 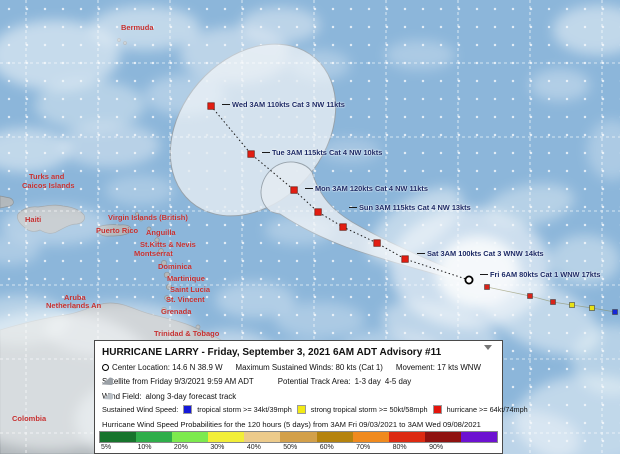 I want to click on legend-item-label: strong tropical storm >= 50kt/58mph, so click(x=369, y=409).